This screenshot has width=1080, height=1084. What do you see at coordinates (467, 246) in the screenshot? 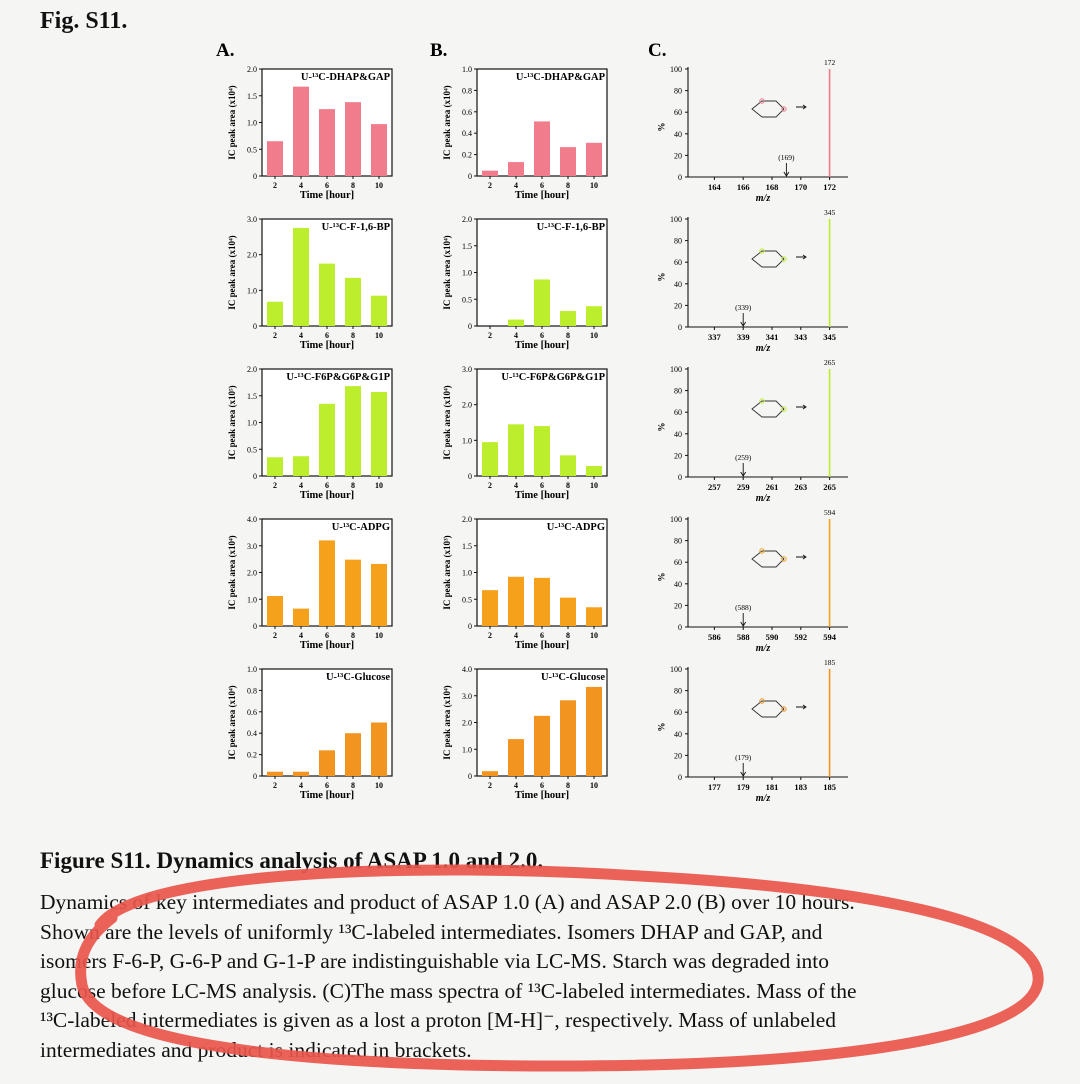
I see `y-tick-label: 1.5` at bounding box center [467, 246].